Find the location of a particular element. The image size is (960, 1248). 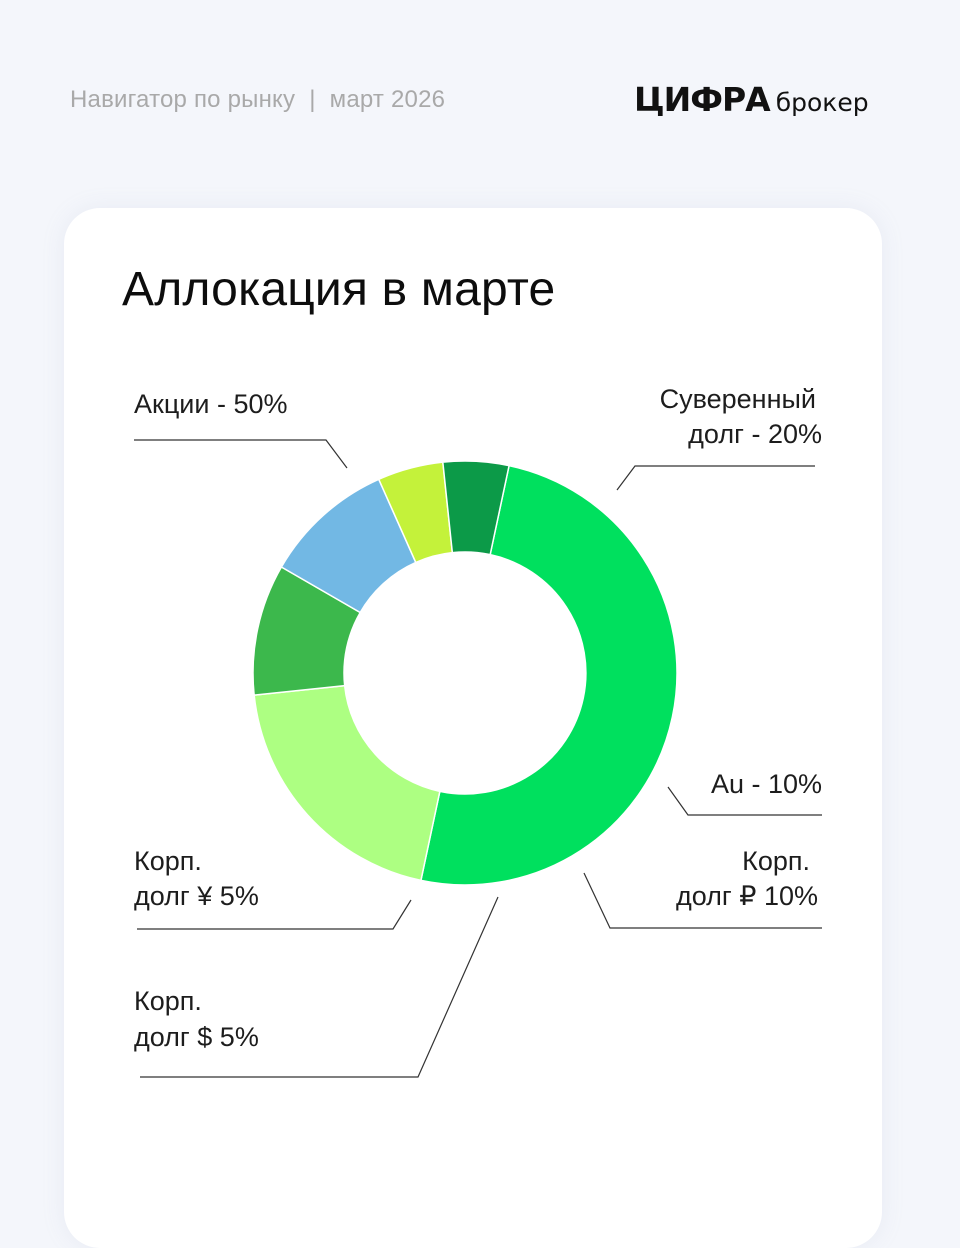

report-name: Навигатор по рынку is located at coordinates (183, 99).